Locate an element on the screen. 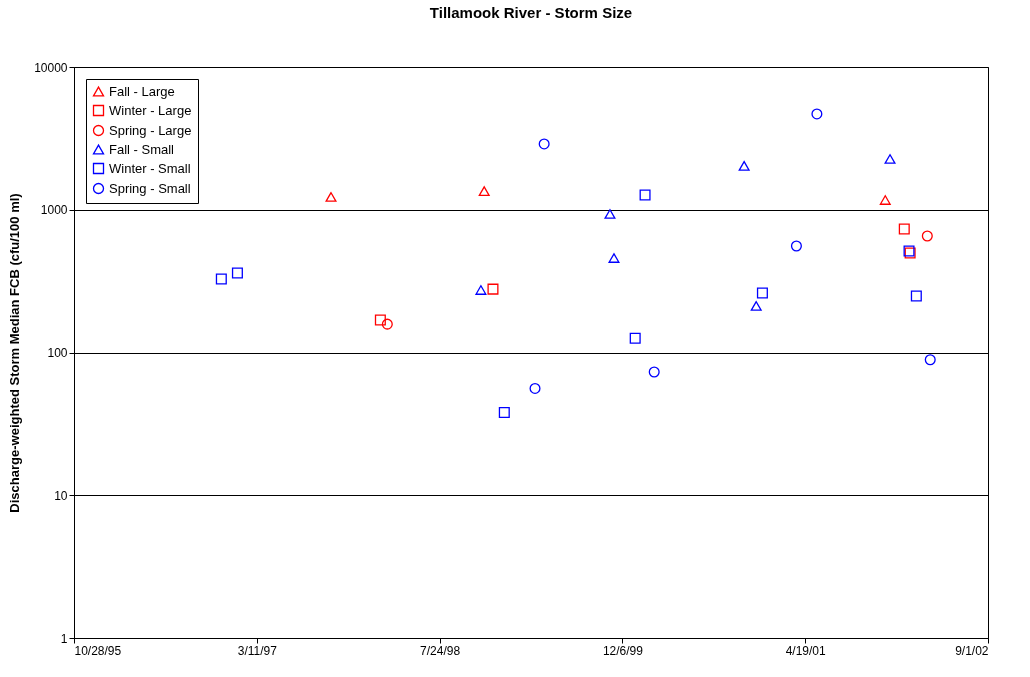 Image resolution: width=1030 pixels, height=677 pixels. legend-label: Fall - Large is located at coordinates (142, 91).